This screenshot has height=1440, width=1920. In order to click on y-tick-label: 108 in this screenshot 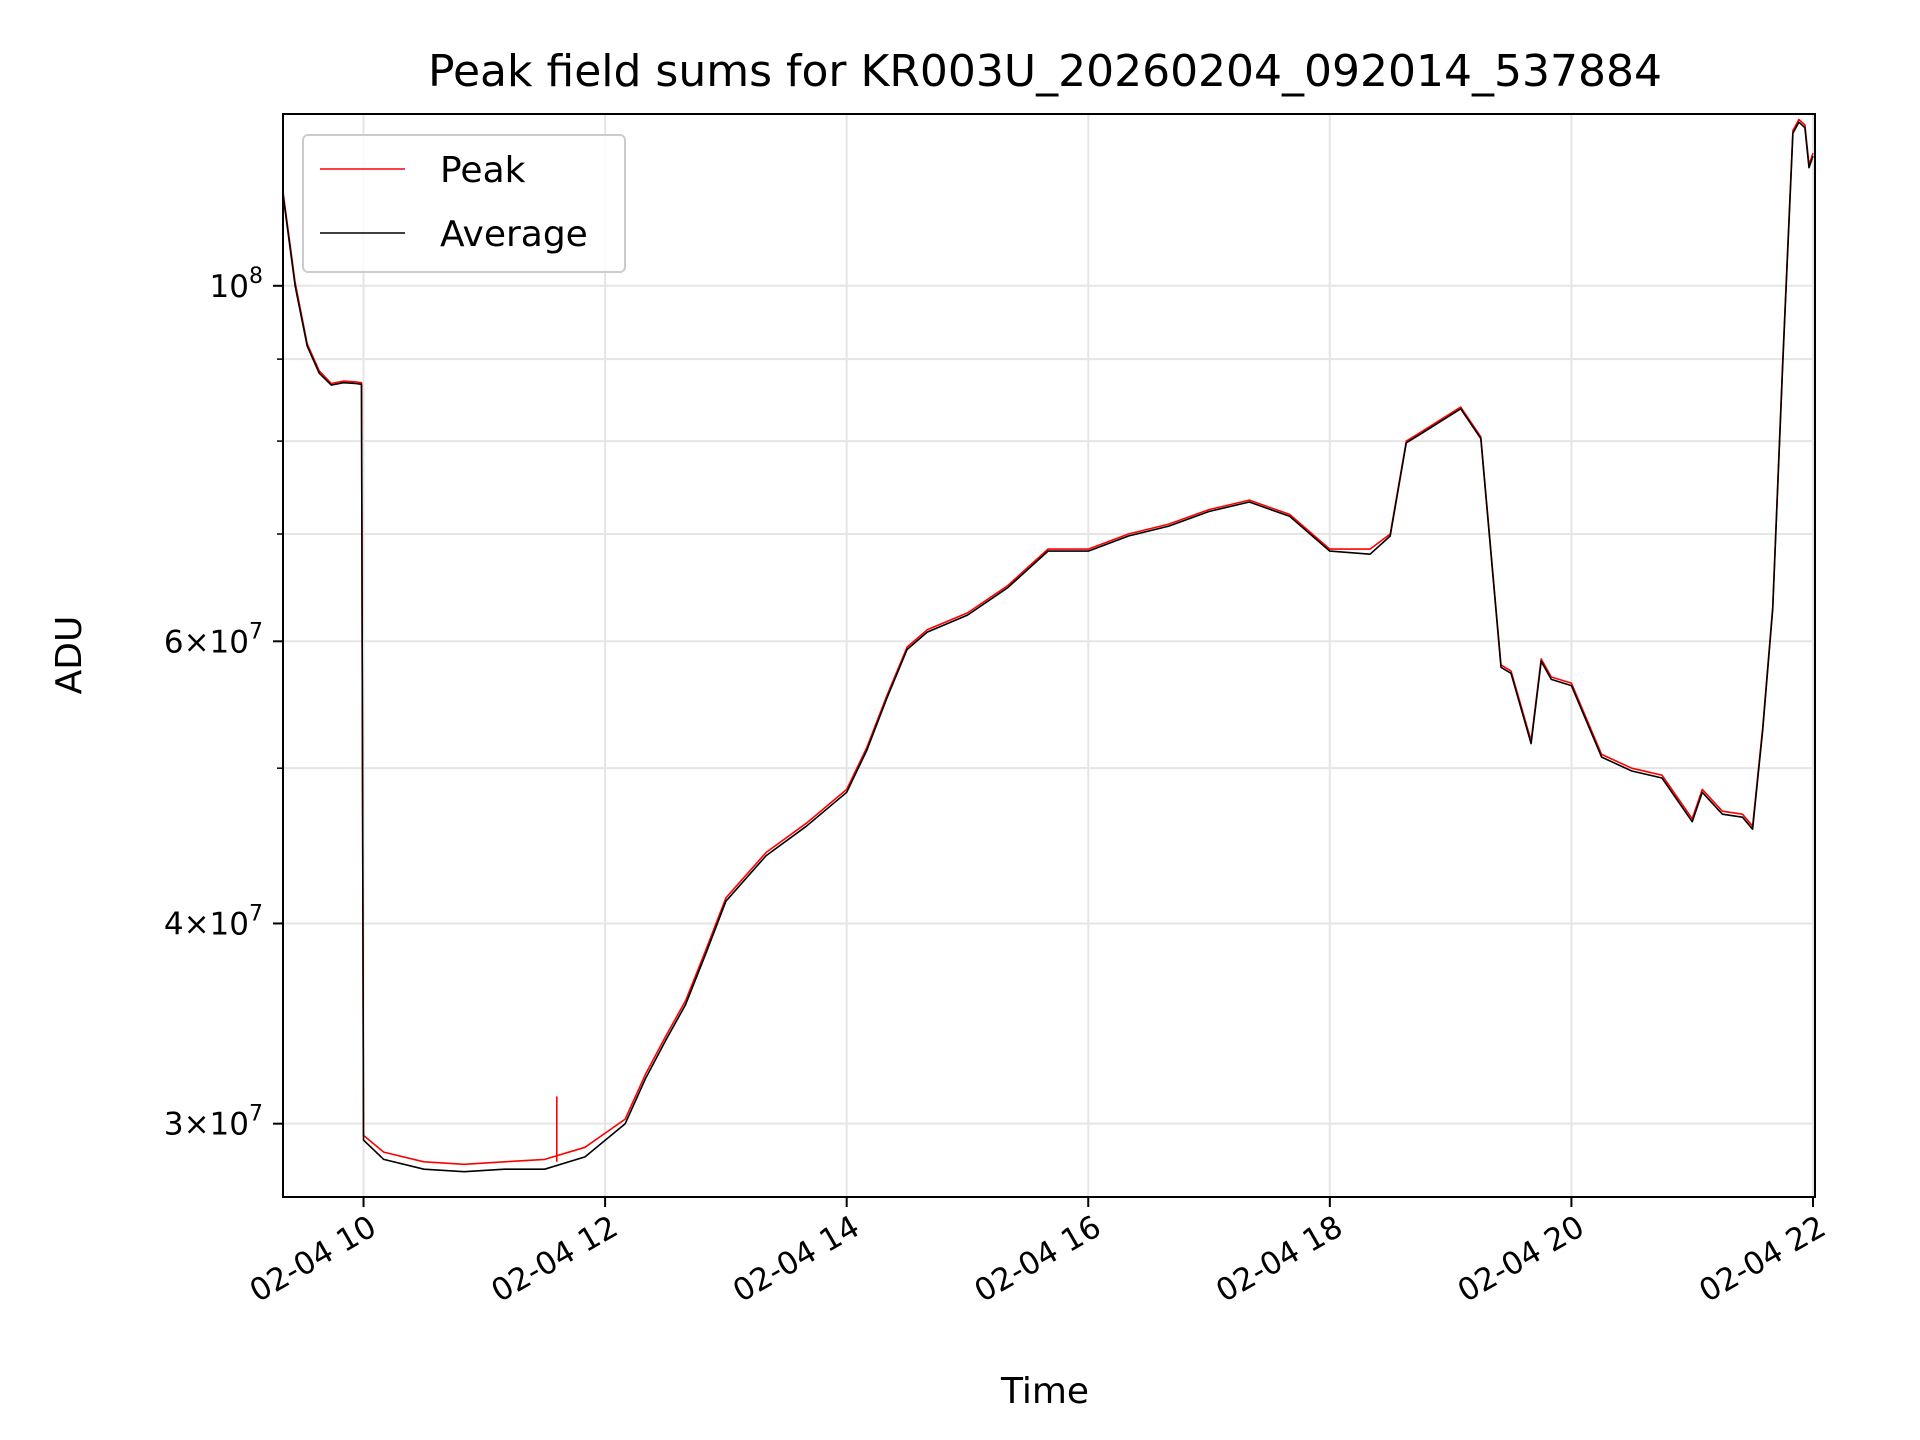, I will do `click(236, 284)`.